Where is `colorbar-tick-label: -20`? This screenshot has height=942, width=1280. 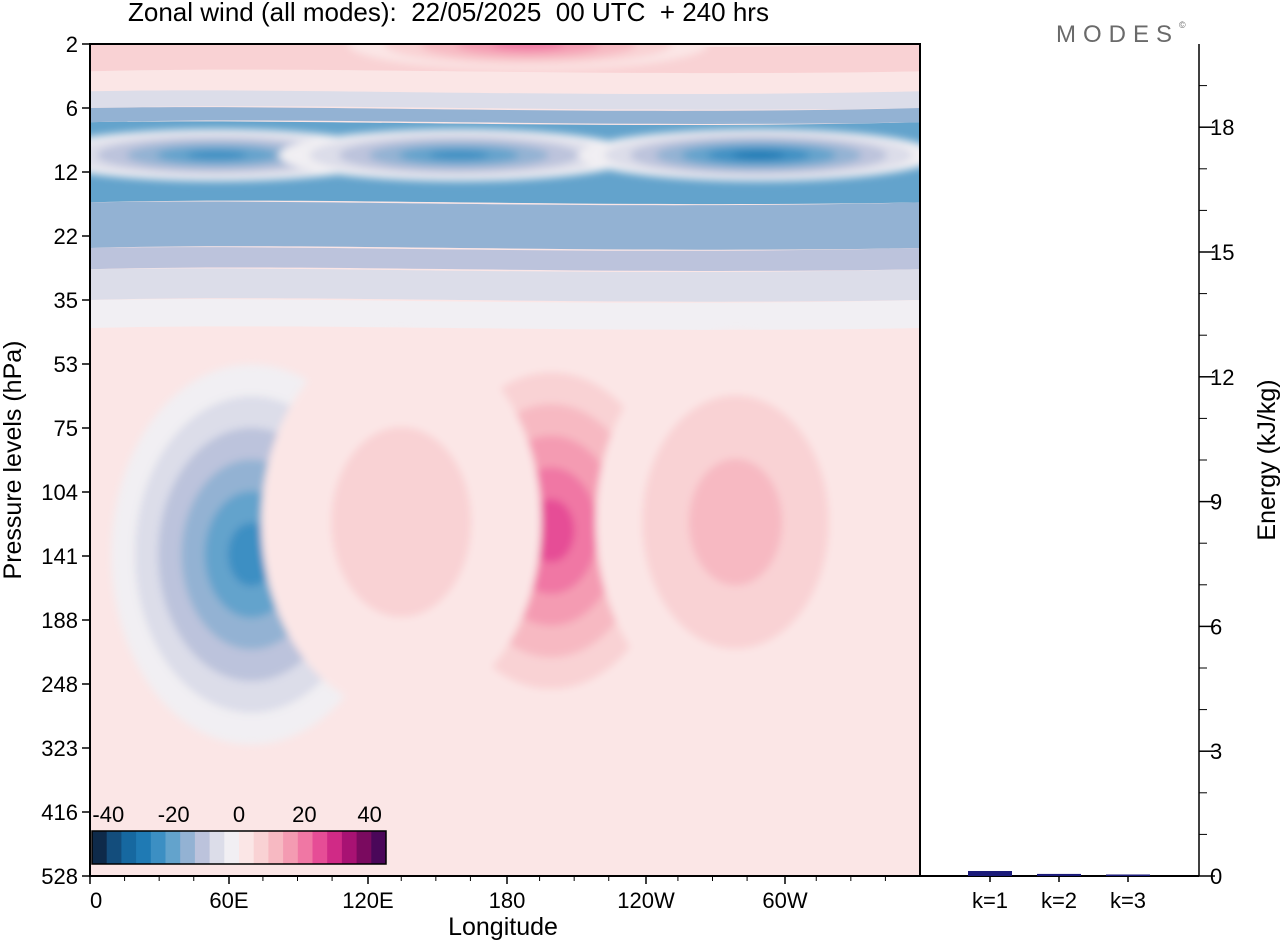
colorbar-tick-label: -20 is located at coordinates (174, 814).